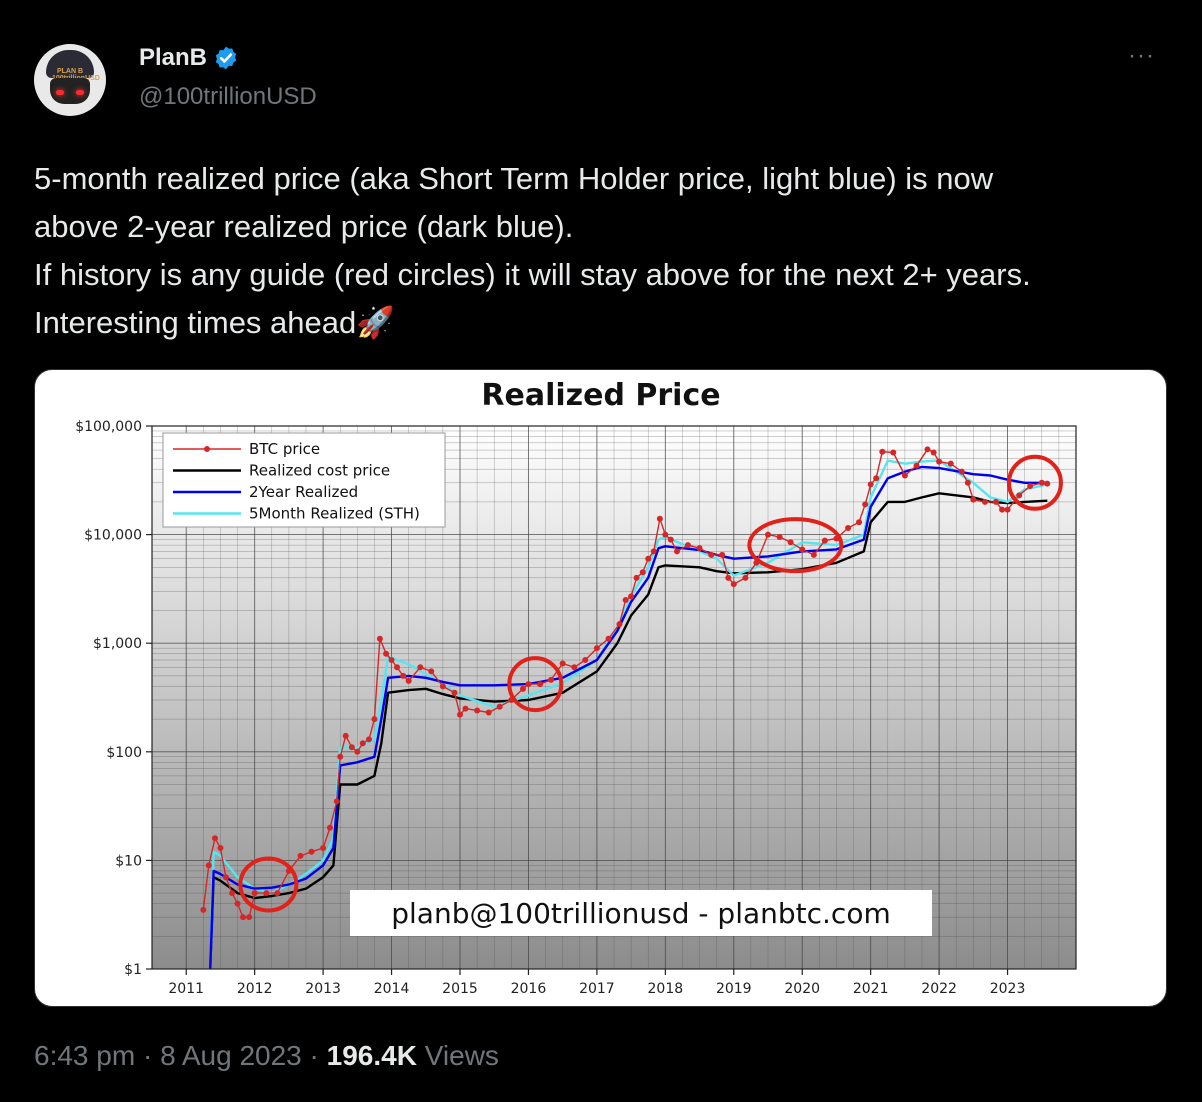 The image size is (1202, 1102). I want to click on x-tick-label: 2011, so click(186, 989).